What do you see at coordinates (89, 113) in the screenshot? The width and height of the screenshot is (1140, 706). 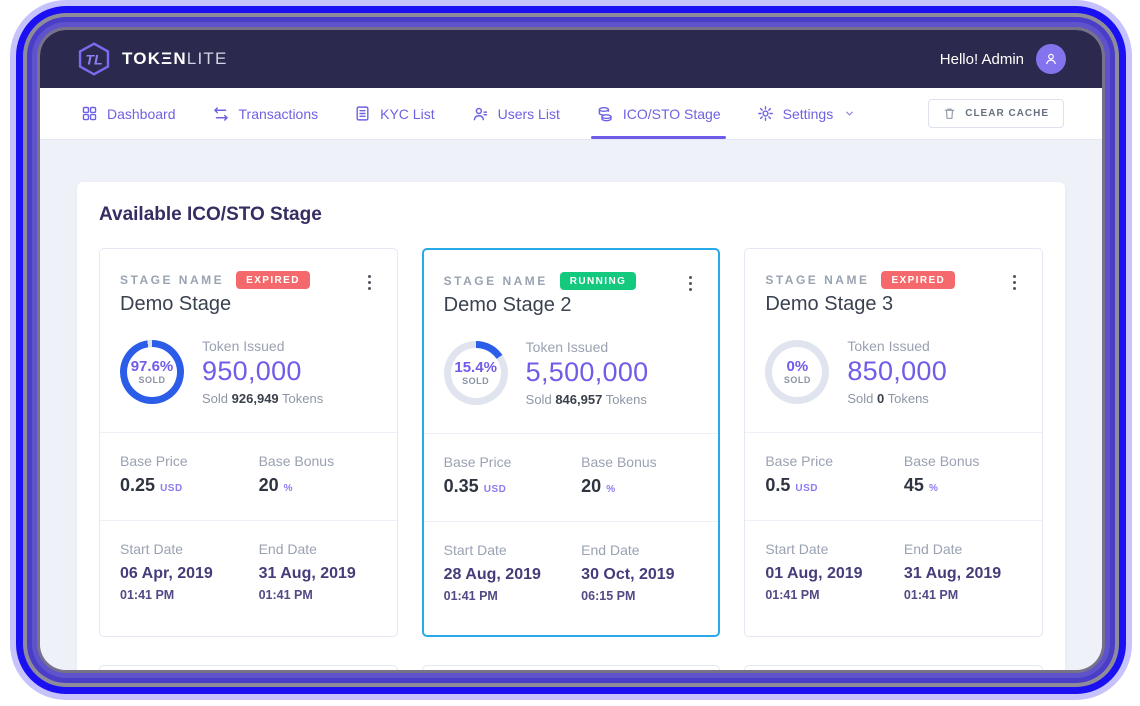 I see `grid-icon` at bounding box center [89, 113].